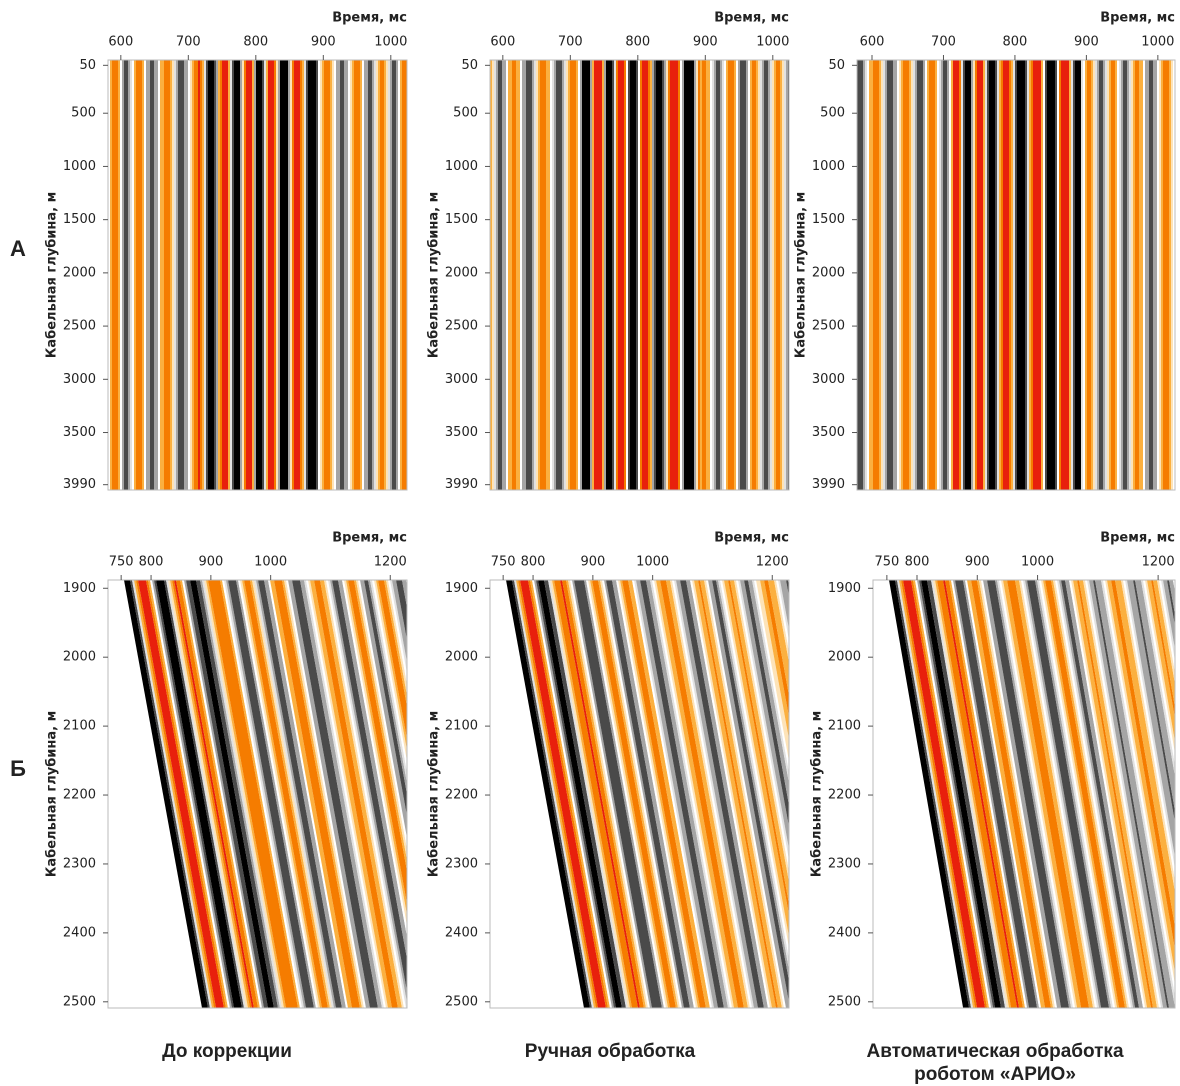  What do you see at coordinates (610, 1051) in the screenshot?
I see `column-caption: Ручная обработка` at bounding box center [610, 1051].